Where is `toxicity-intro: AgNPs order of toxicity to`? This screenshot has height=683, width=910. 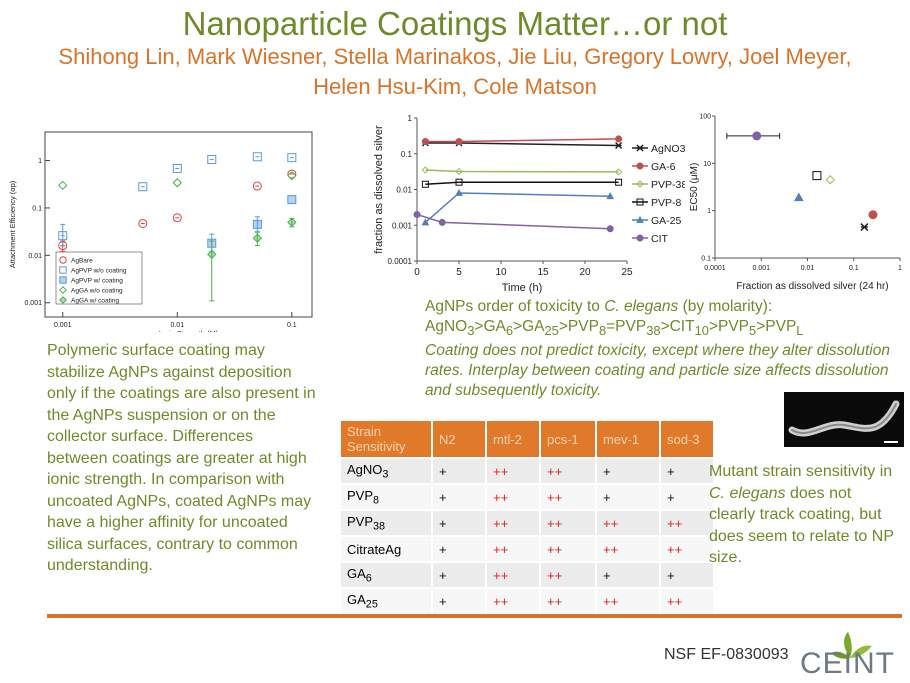
toxicity-intro: AgNPs order of toxicity to is located at coordinates (515, 306).